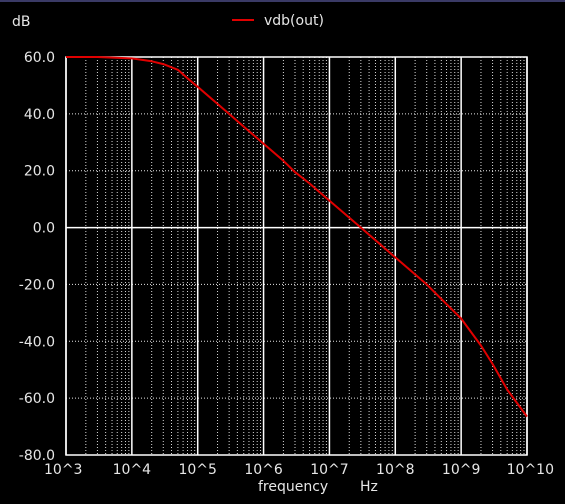 The image size is (565, 504). I want to click on y-tick-label: 20.0, so click(39, 172).